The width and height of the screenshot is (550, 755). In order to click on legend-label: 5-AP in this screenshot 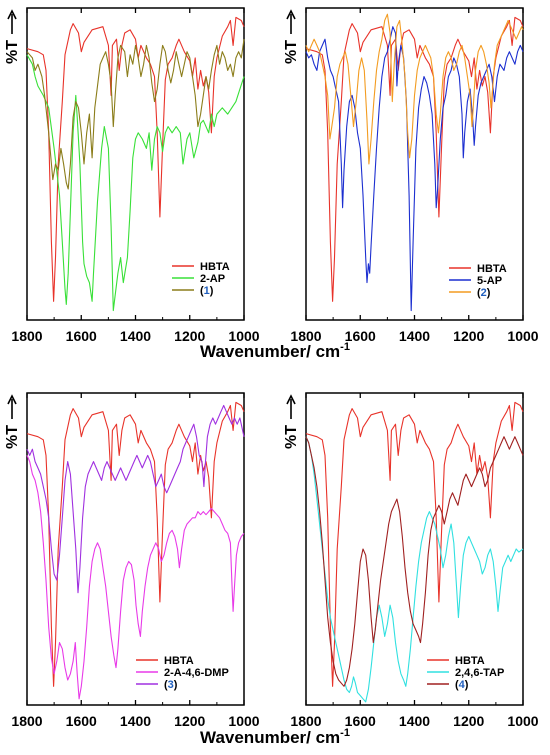, I will do `click(489, 281)`.